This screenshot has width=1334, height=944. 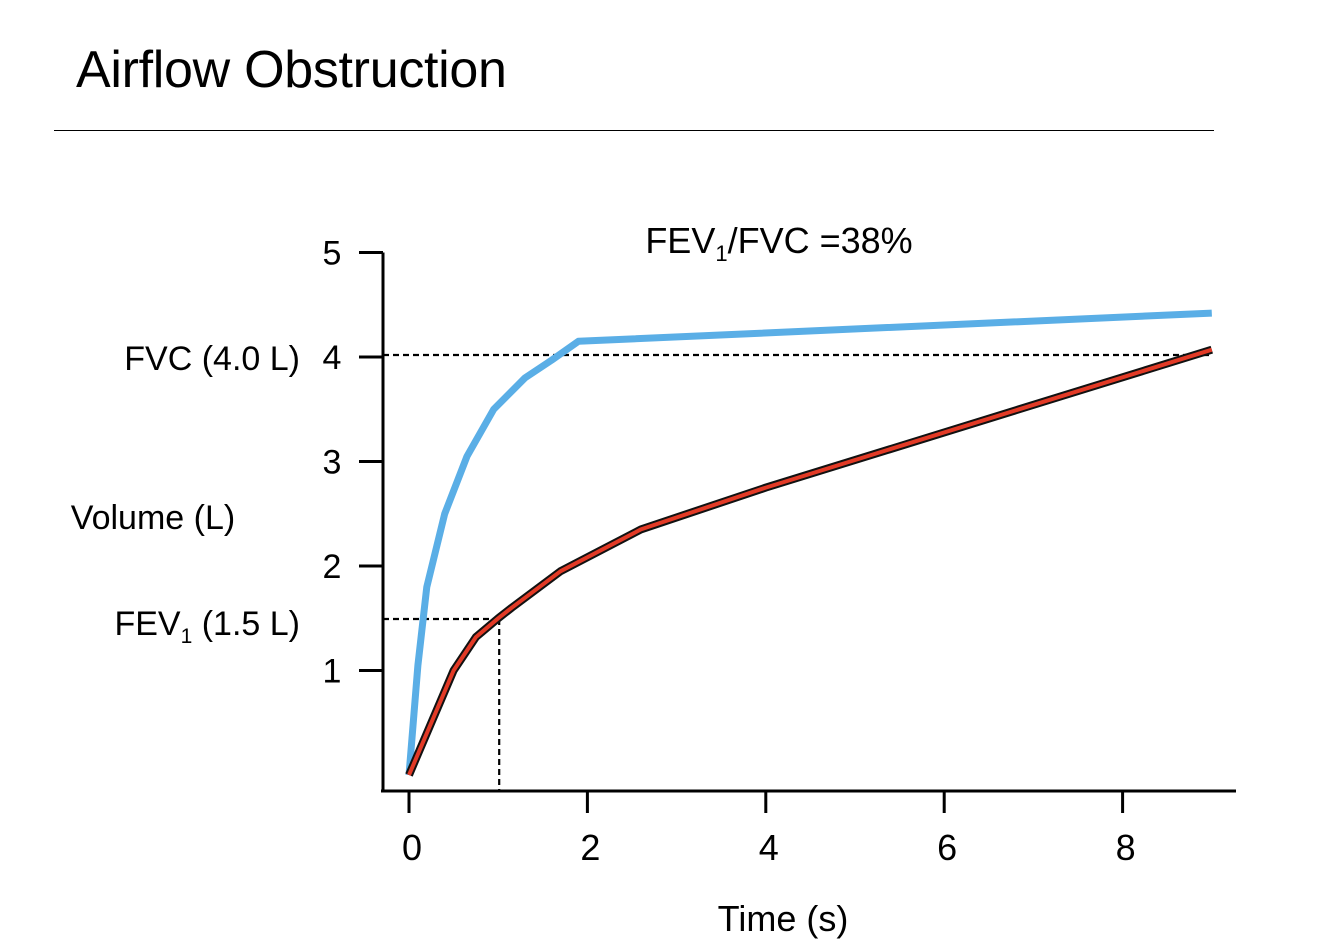 What do you see at coordinates (332, 567) in the screenshot?
I see `y-tick-label: 2` at bounding box center [332, 567].